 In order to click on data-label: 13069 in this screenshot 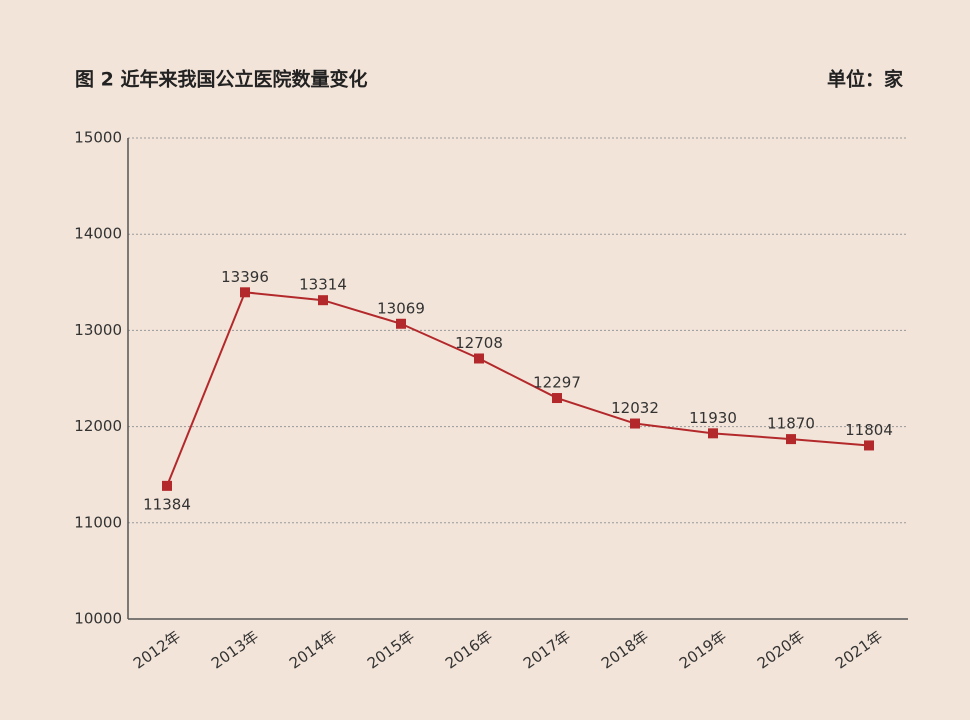, I will do `click(401, 308)`.